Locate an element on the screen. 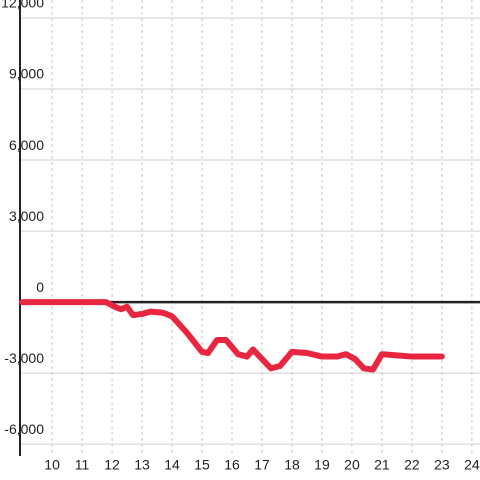  y-tick-label: -3,000 is located at coordinates (24, 358).